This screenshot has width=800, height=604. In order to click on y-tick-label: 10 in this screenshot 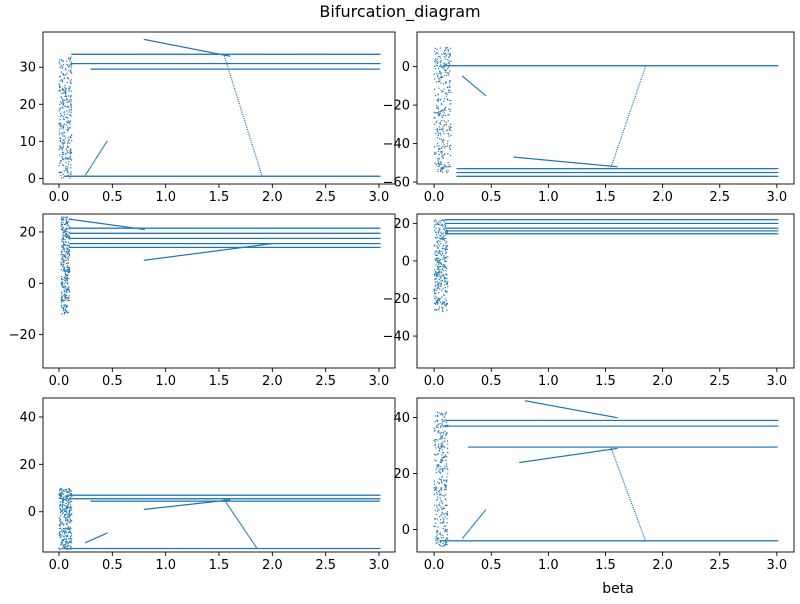, I will do `click(27, 142)`.